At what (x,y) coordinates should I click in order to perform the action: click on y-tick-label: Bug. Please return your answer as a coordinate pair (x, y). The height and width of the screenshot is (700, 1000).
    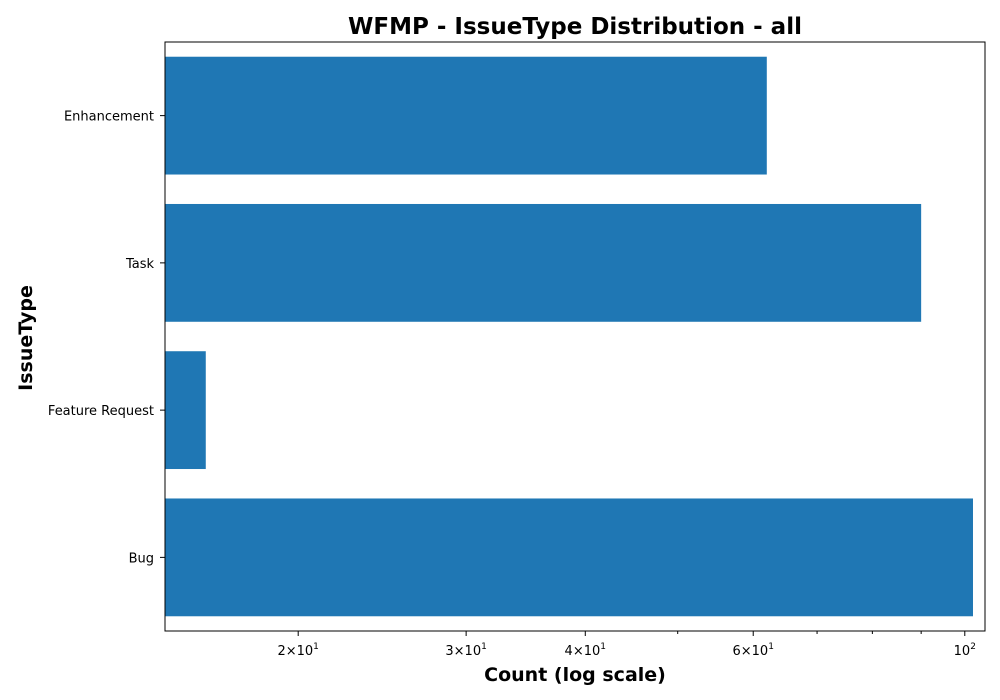
    Looking at the image, I should click on (141, 558).